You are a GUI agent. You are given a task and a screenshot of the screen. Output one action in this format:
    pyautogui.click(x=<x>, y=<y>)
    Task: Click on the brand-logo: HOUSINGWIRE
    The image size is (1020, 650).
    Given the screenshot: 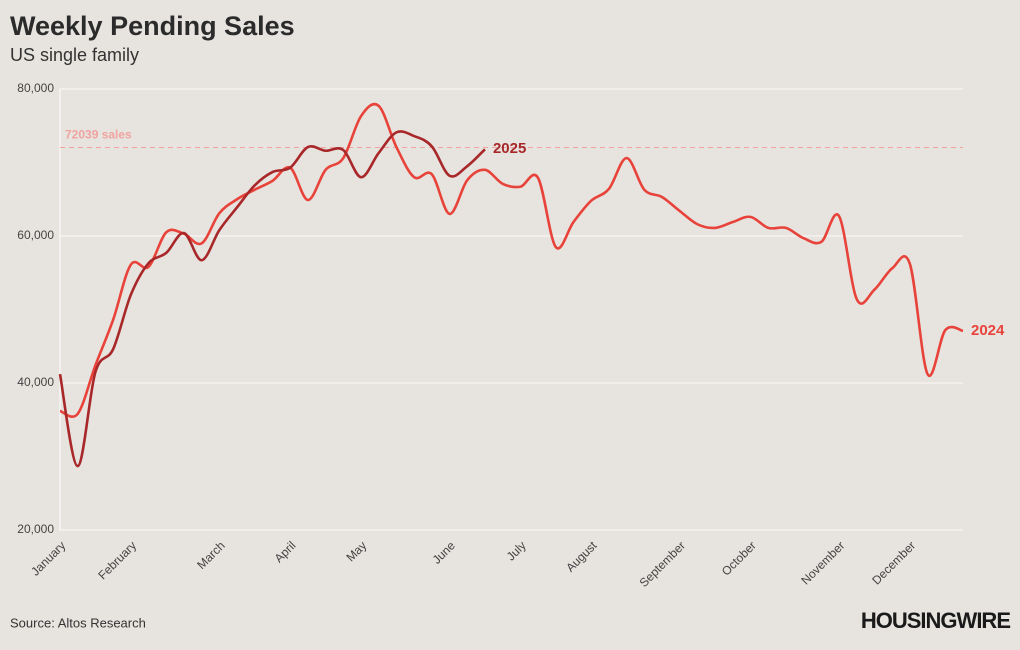 What is the action you would take?
    pyautogui.click(x=935, y=620)
    